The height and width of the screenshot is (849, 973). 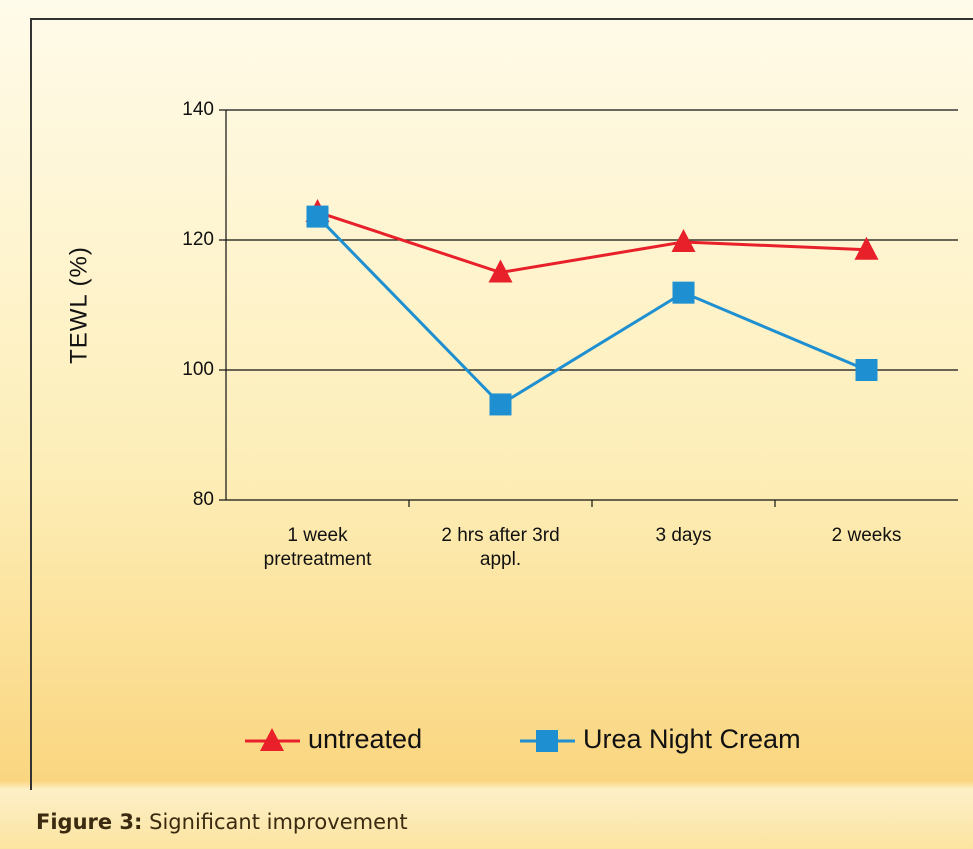 I want to click on y-tick-label: 120, so click(x=198, y=239).